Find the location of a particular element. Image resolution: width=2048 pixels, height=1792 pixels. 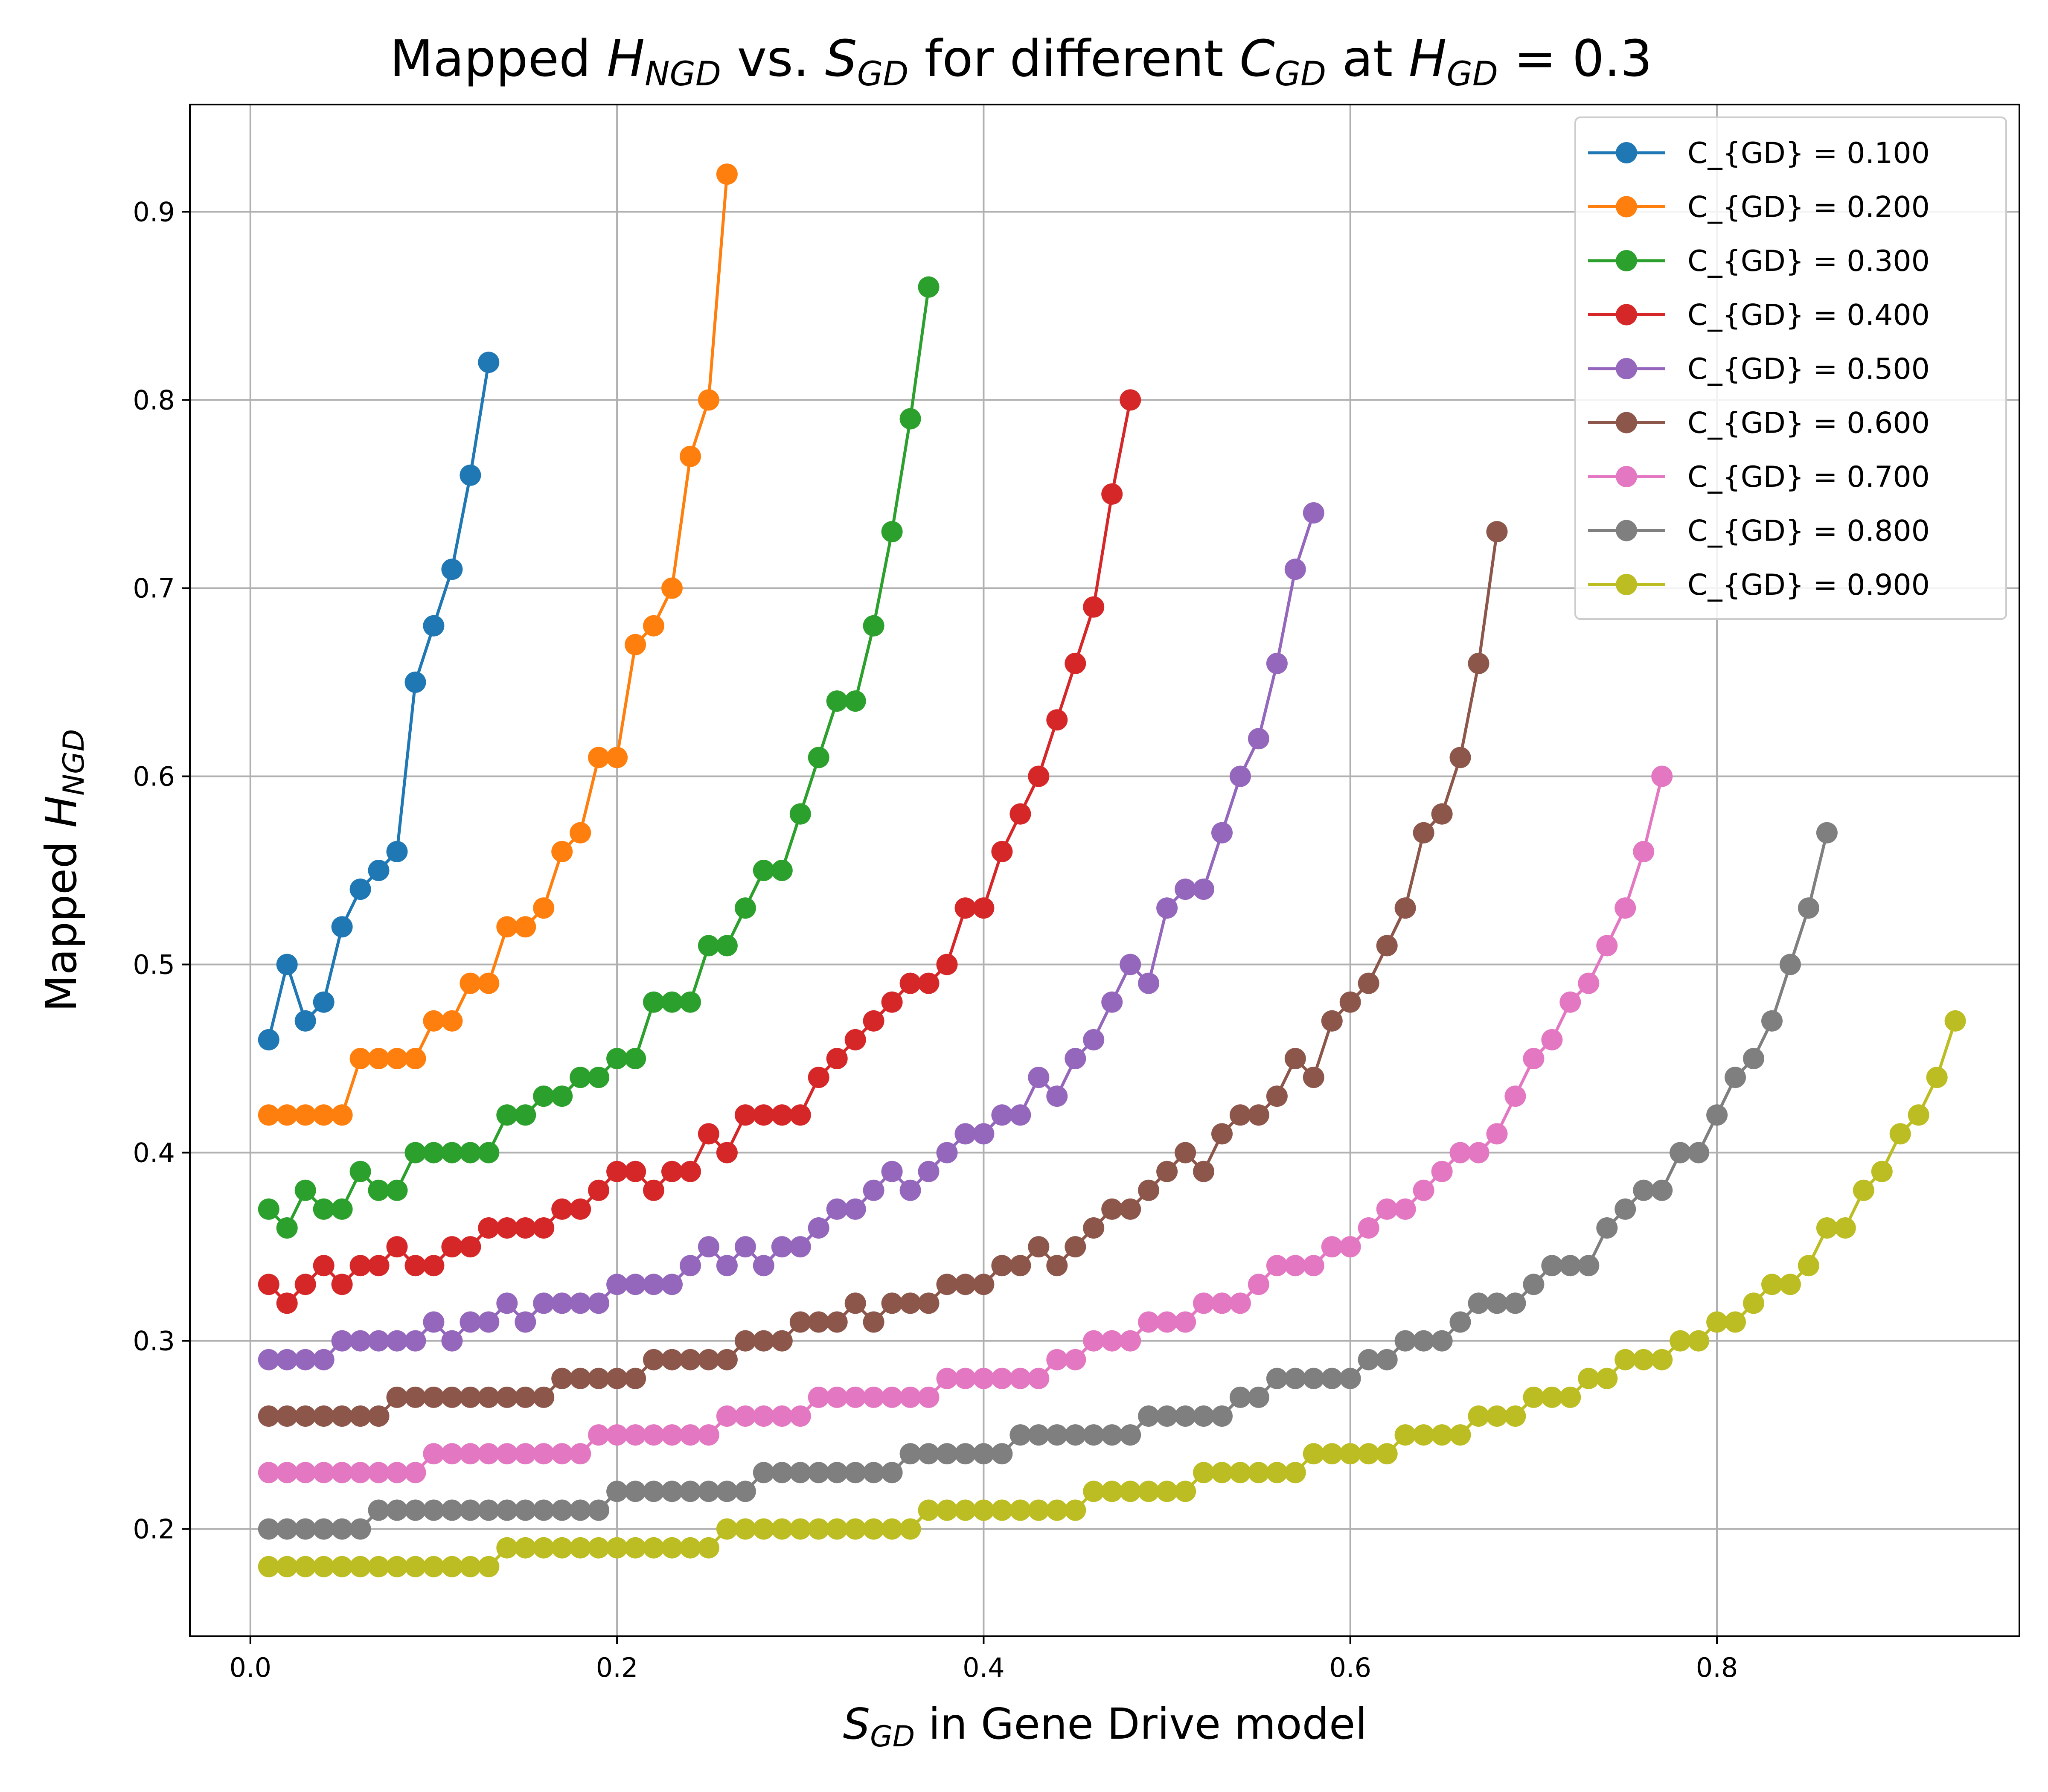

legend-label: C_{GD} = 0.500 is located at coordinates (1809, 369).